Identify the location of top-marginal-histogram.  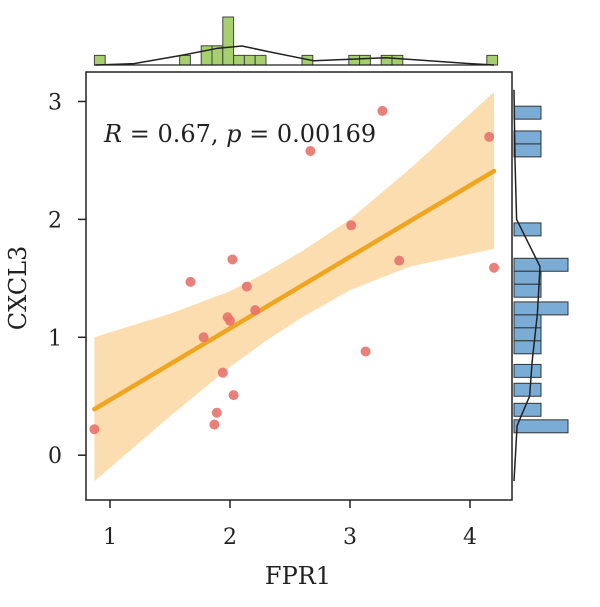
(296, 41).